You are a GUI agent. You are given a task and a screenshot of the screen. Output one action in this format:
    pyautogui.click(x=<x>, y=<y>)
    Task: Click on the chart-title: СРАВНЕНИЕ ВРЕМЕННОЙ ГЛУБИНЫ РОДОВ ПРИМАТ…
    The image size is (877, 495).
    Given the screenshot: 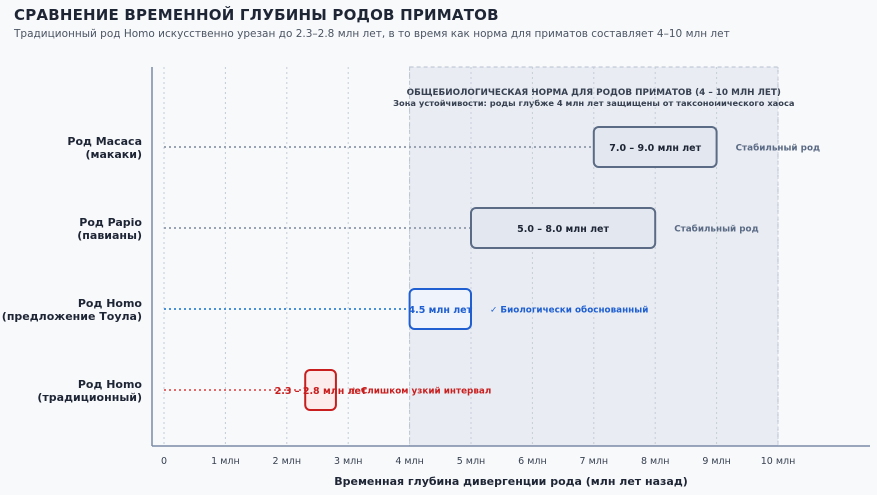 What is the action you would take?
    pyautogui.click(x=256, y=15)
    